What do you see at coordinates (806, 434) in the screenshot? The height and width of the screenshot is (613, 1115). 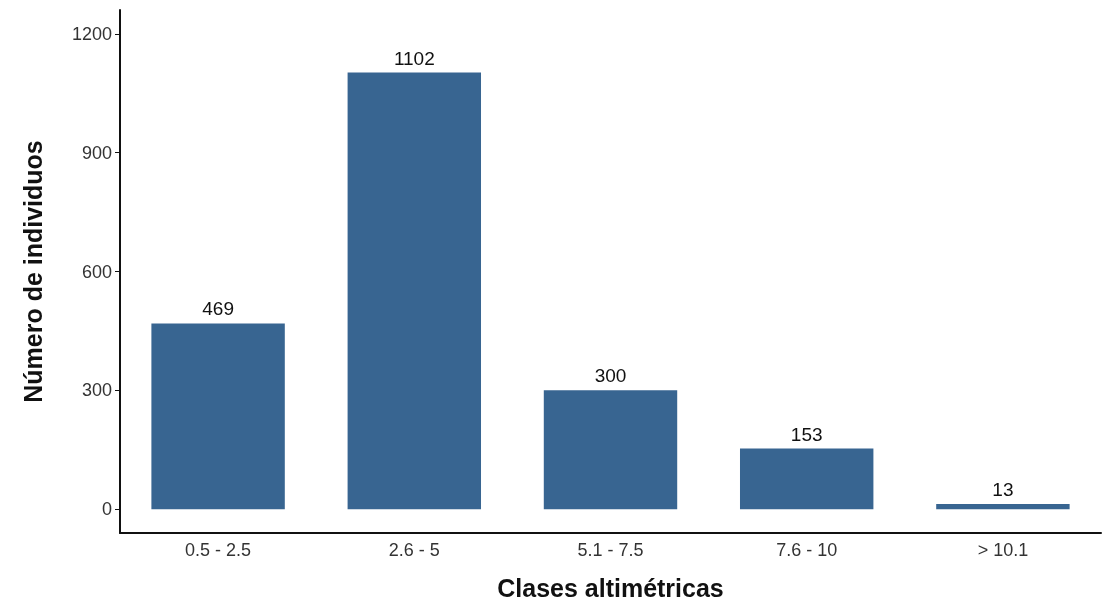 I see `data-label: 153` at bounding box center [806, 434].